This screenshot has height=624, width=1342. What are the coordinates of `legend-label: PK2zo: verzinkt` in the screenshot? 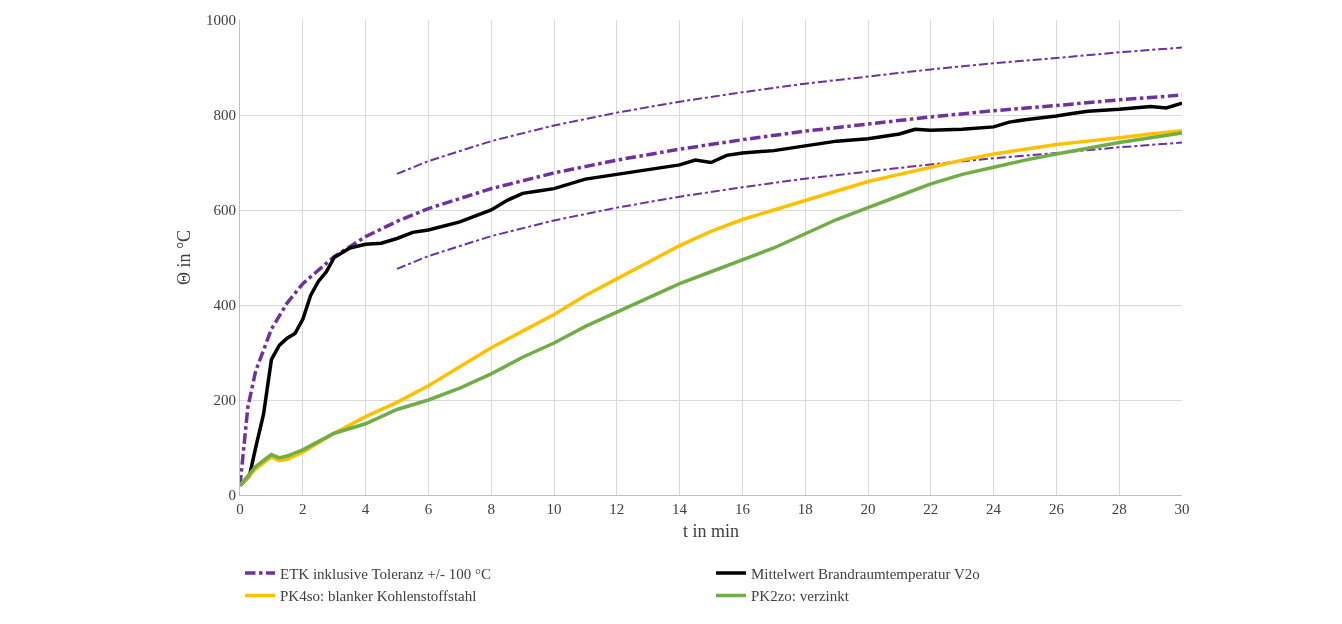 It's located at (800, 596).